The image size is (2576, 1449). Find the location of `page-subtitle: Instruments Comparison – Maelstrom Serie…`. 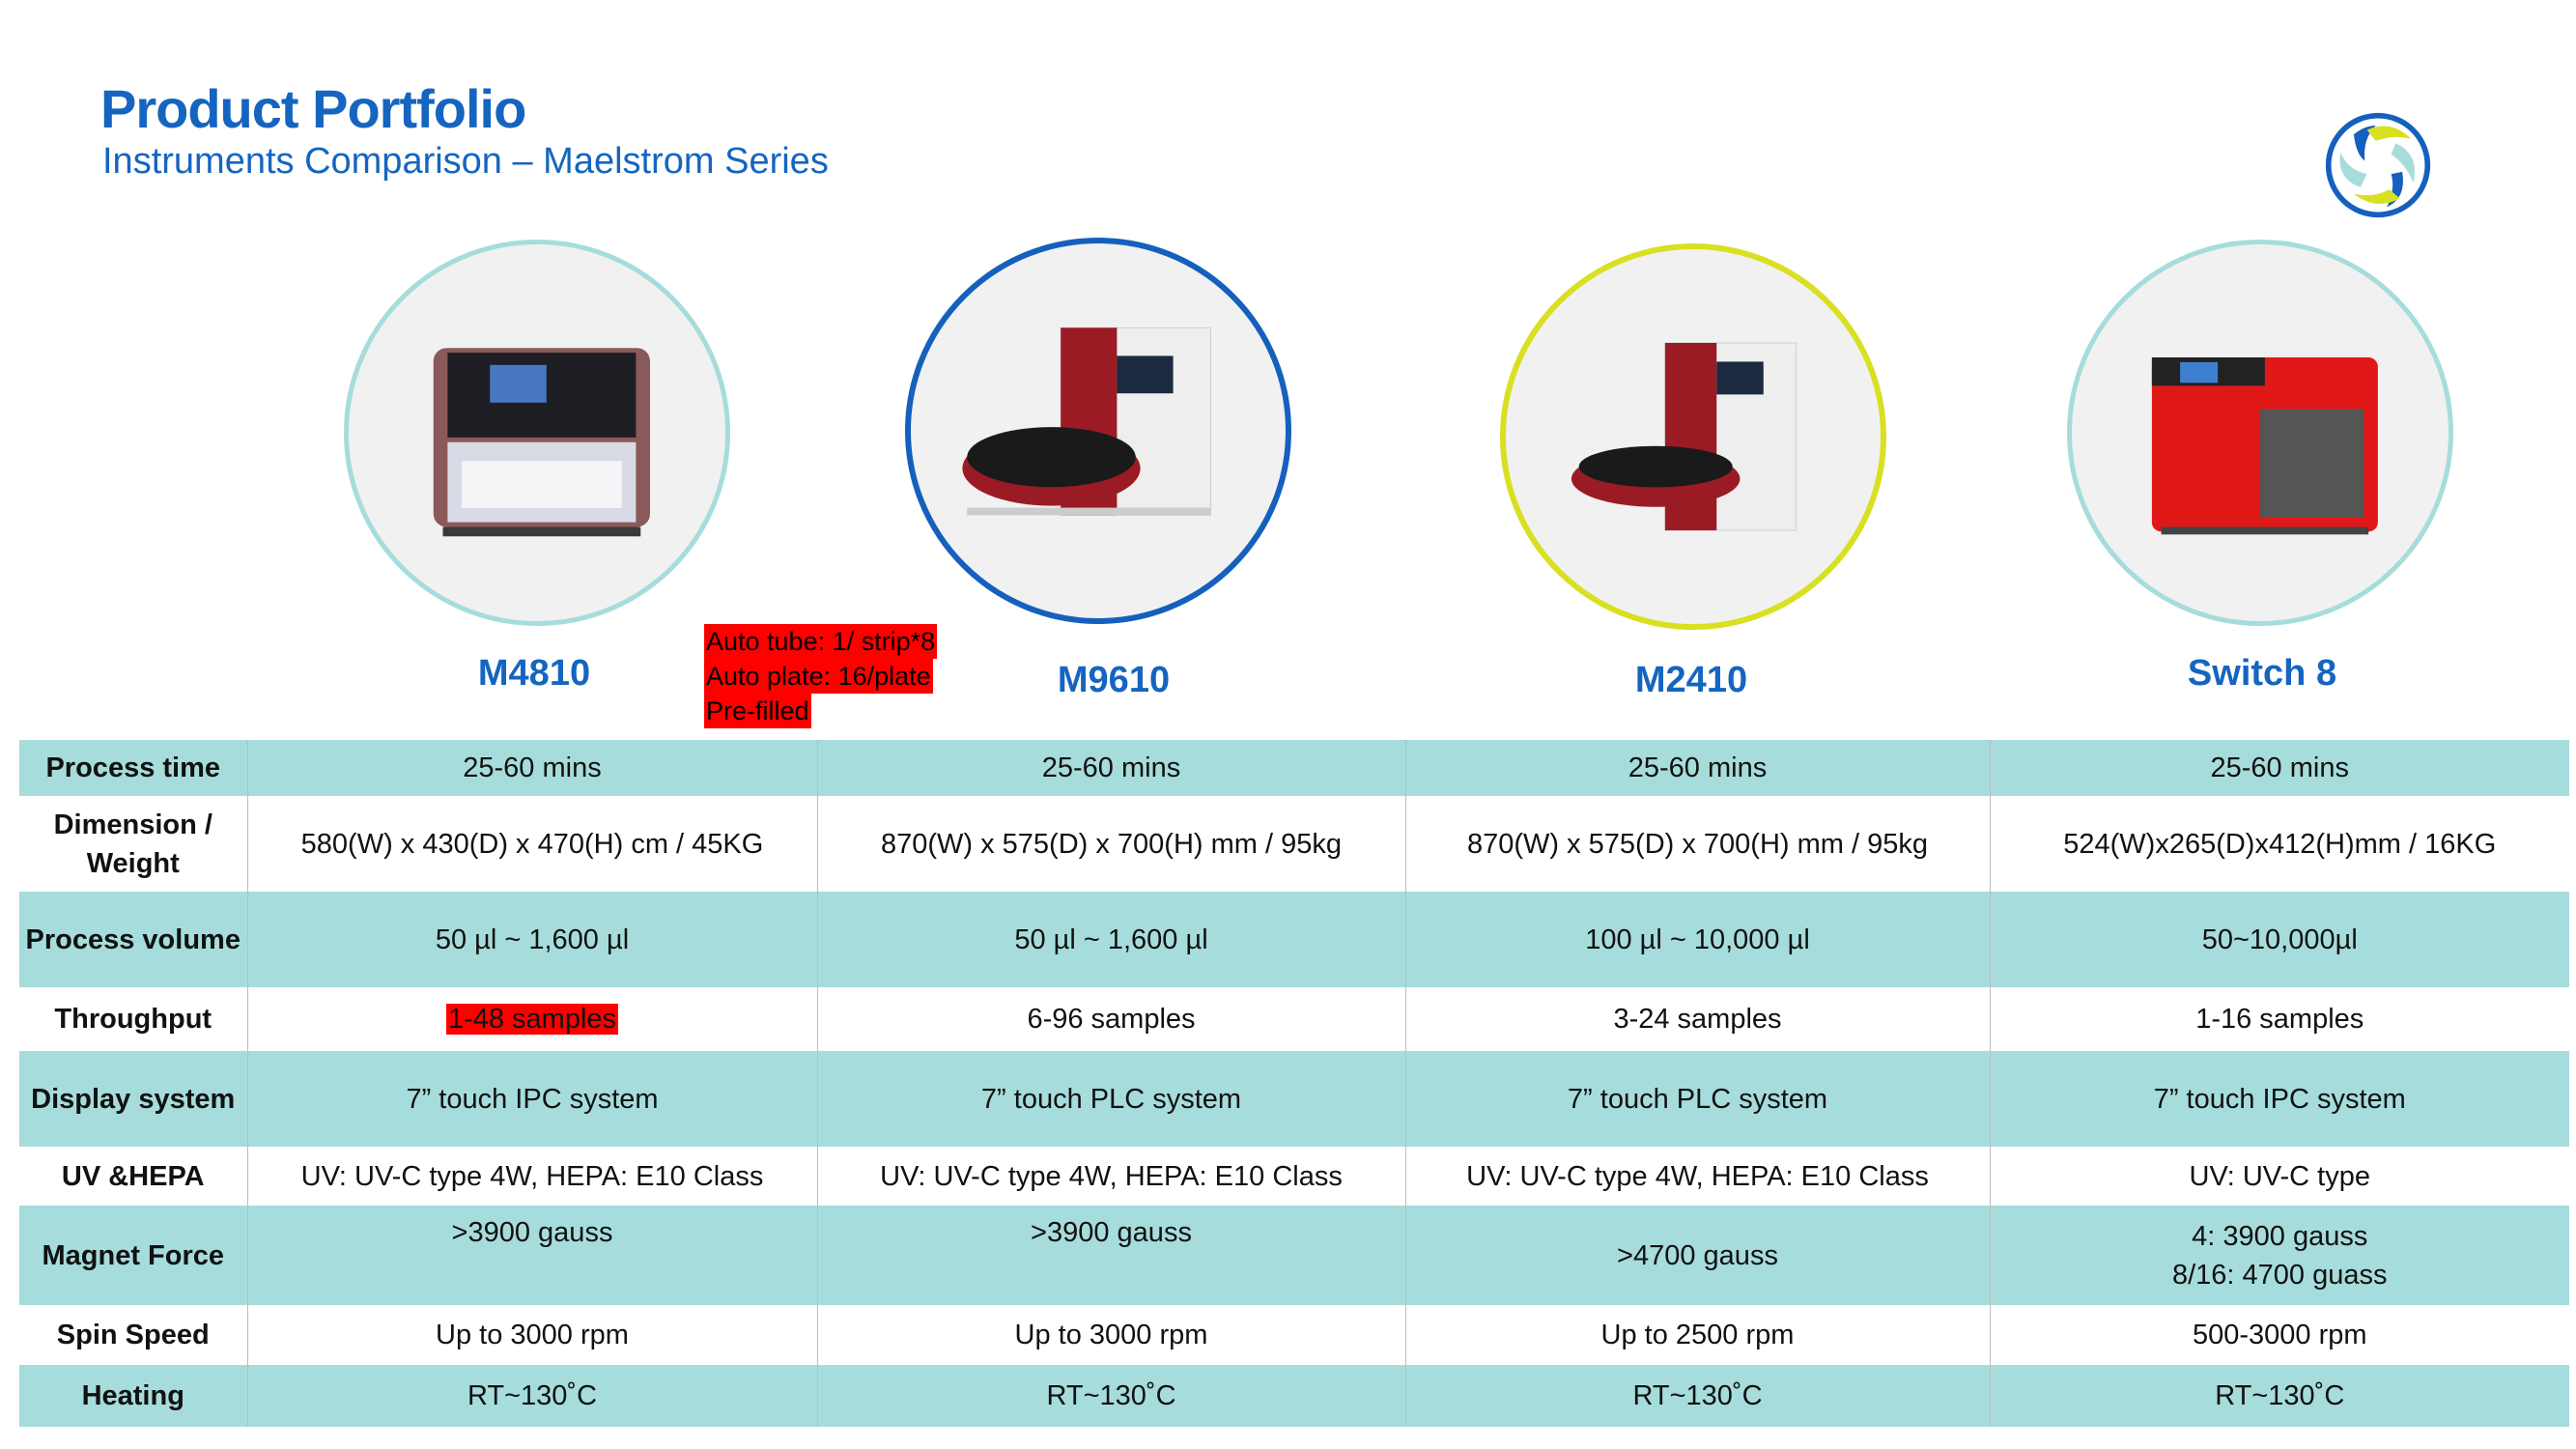

page-subtitle: Instruments Comparison – Maelstrom Serie… is located at coordinates (465, 161).